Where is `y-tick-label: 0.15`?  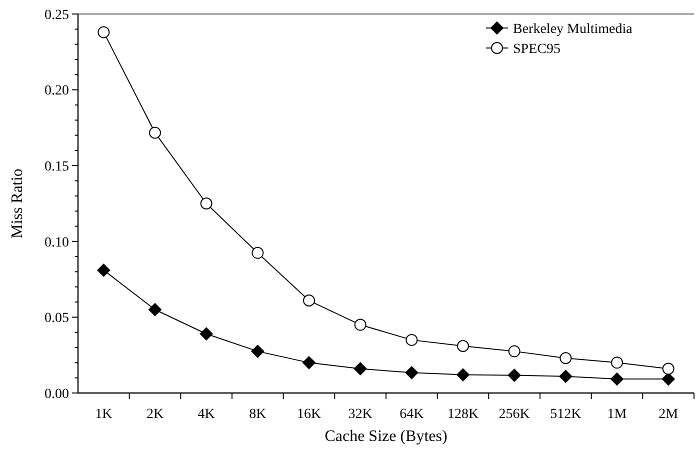
y-tick-label: 0.15 is located at coordinates (56, 167).